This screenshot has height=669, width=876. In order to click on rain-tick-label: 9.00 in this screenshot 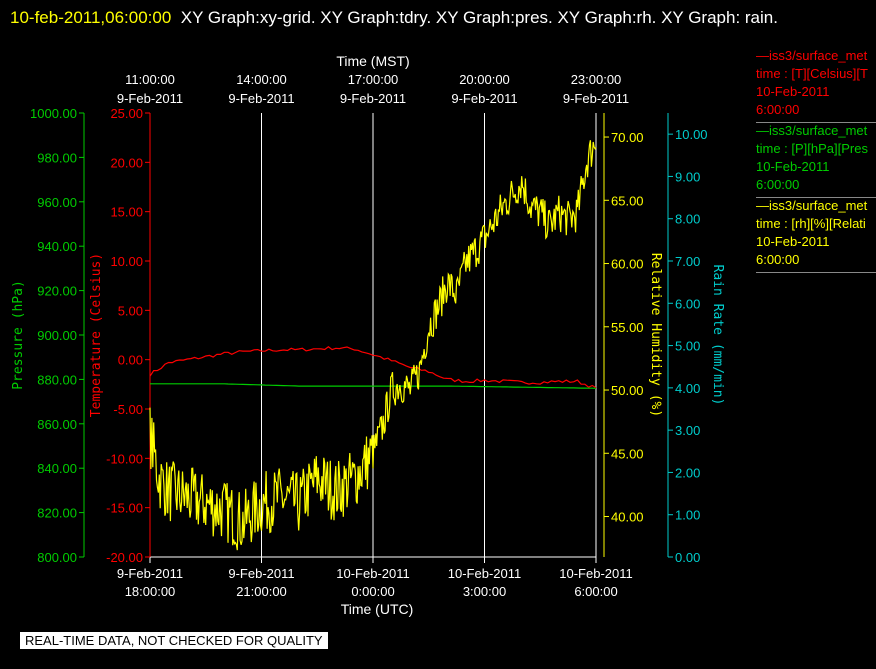, I will do `click(687, 176)`.